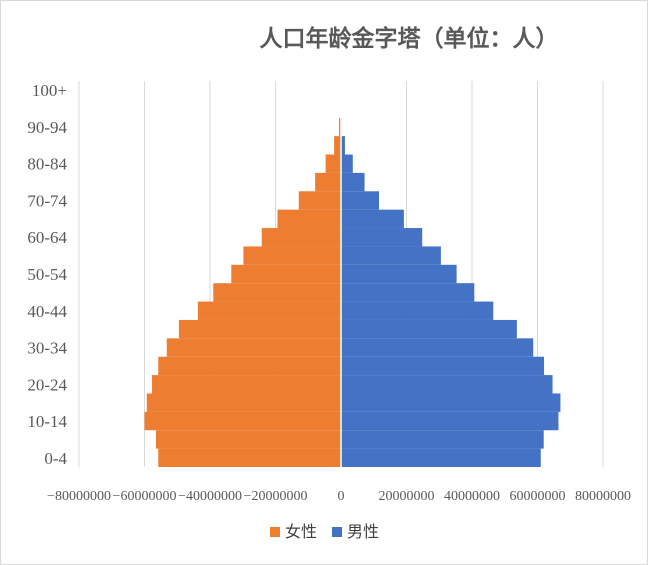 This screenshot has width=648, height=565. Describe the element at coordinates (538, 496) in the screenshot. I see `x-tick-label: 60000000` at that location.